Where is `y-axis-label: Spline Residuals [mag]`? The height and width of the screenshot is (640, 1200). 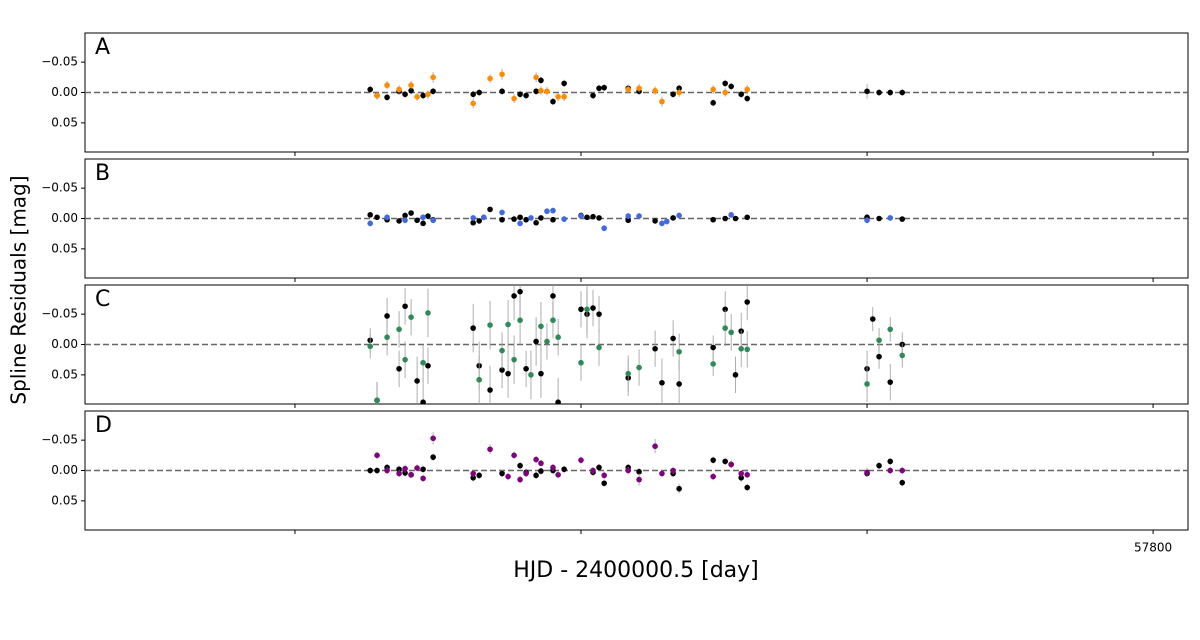 y-axis-label: Spline Residuals [mag] is located at coordinates (19, 289).